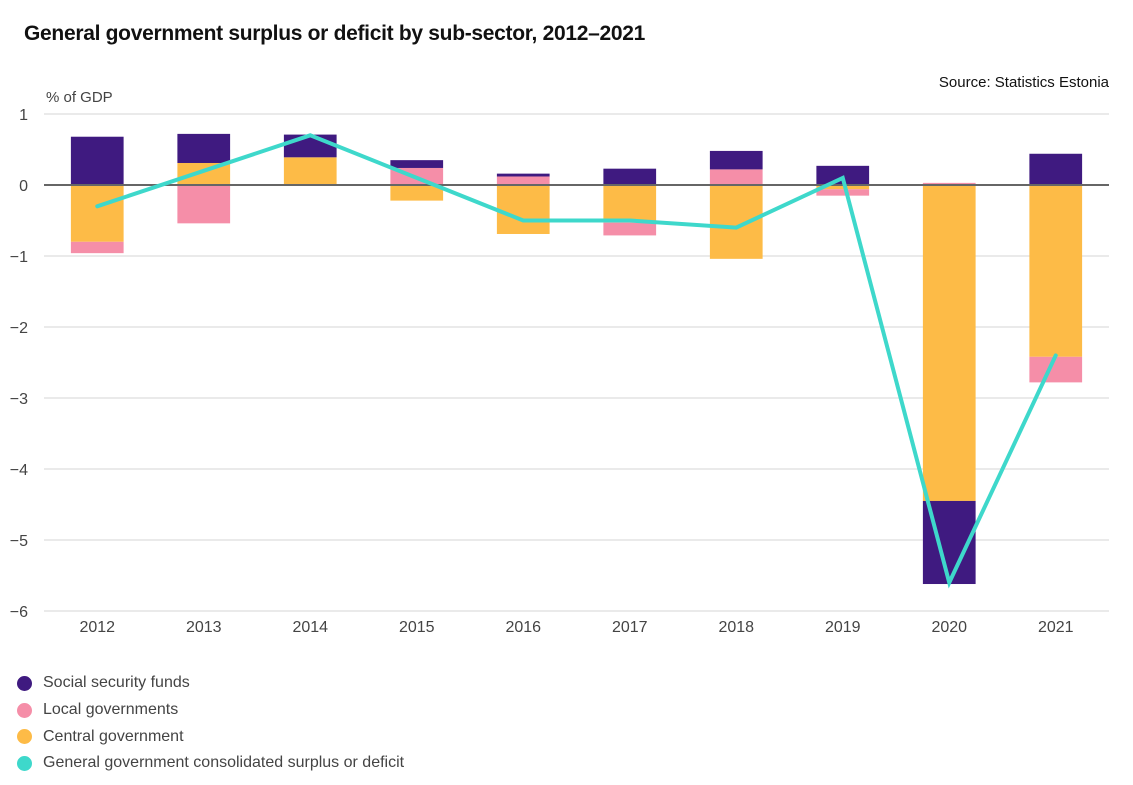 This screenshot has height=785, width=1133. I want to click on x-tick-label: 2020, so click(949, 627).